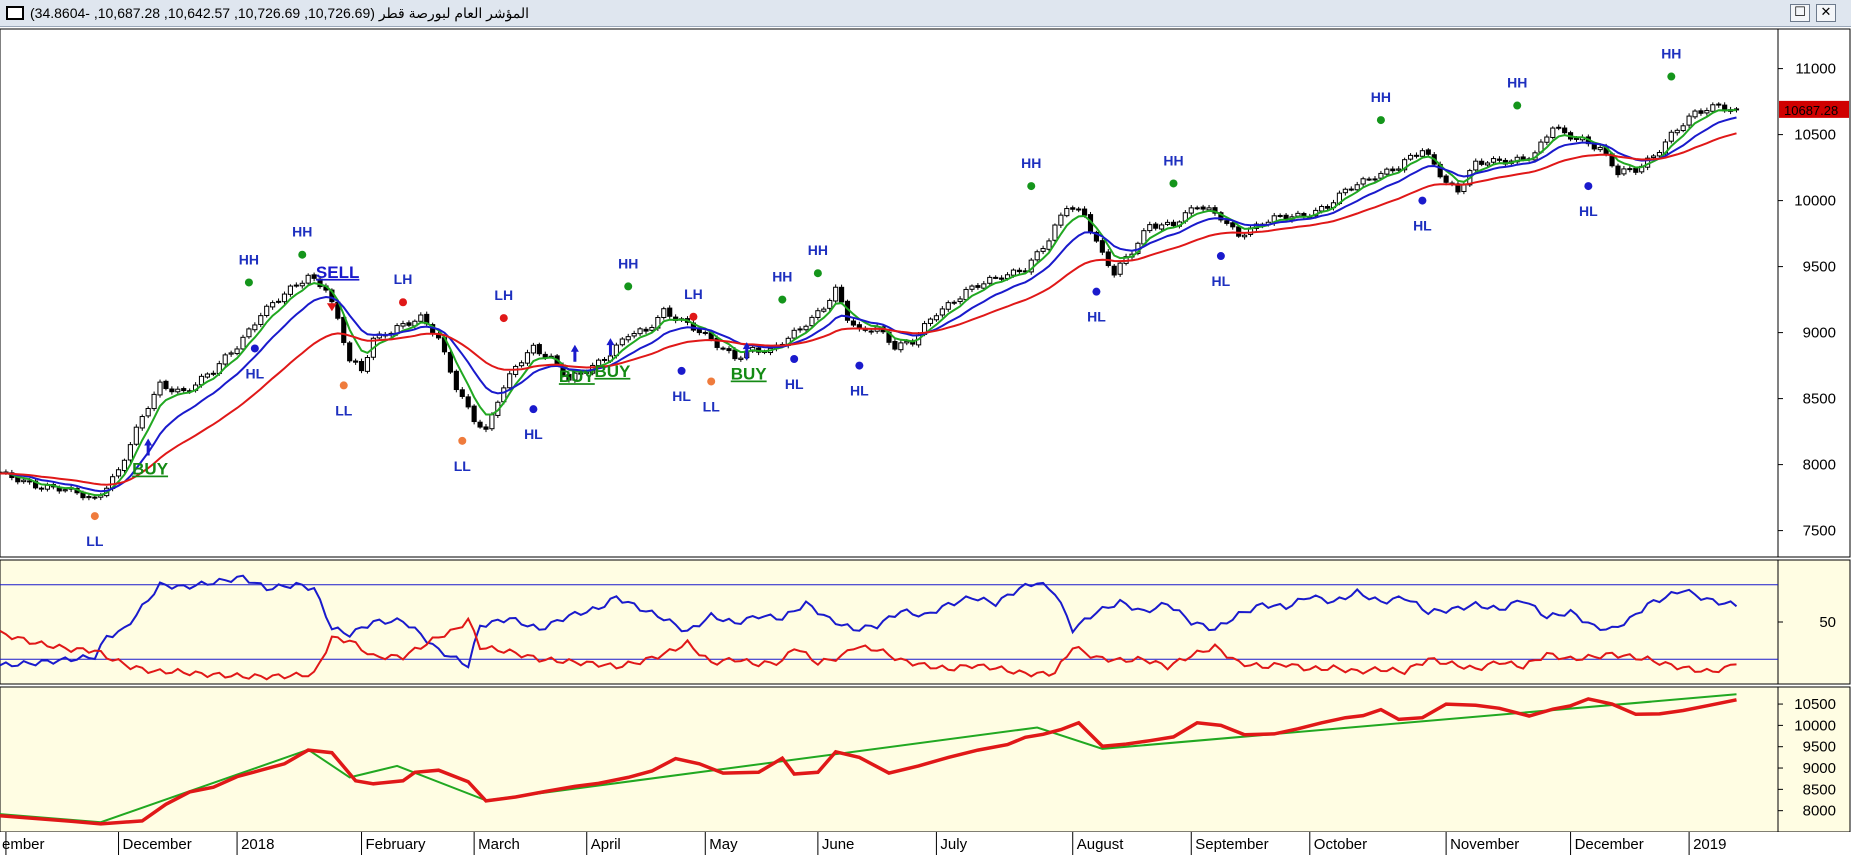  I want to click on maximize-button: ☐, so click(1800, 13).